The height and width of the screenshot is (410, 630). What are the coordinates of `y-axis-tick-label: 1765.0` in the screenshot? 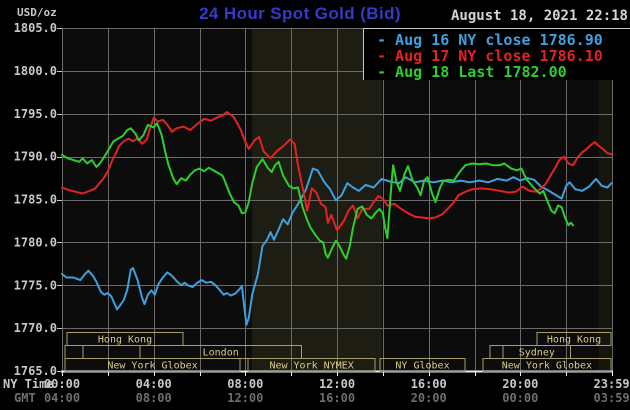 It's located at (35, 371).